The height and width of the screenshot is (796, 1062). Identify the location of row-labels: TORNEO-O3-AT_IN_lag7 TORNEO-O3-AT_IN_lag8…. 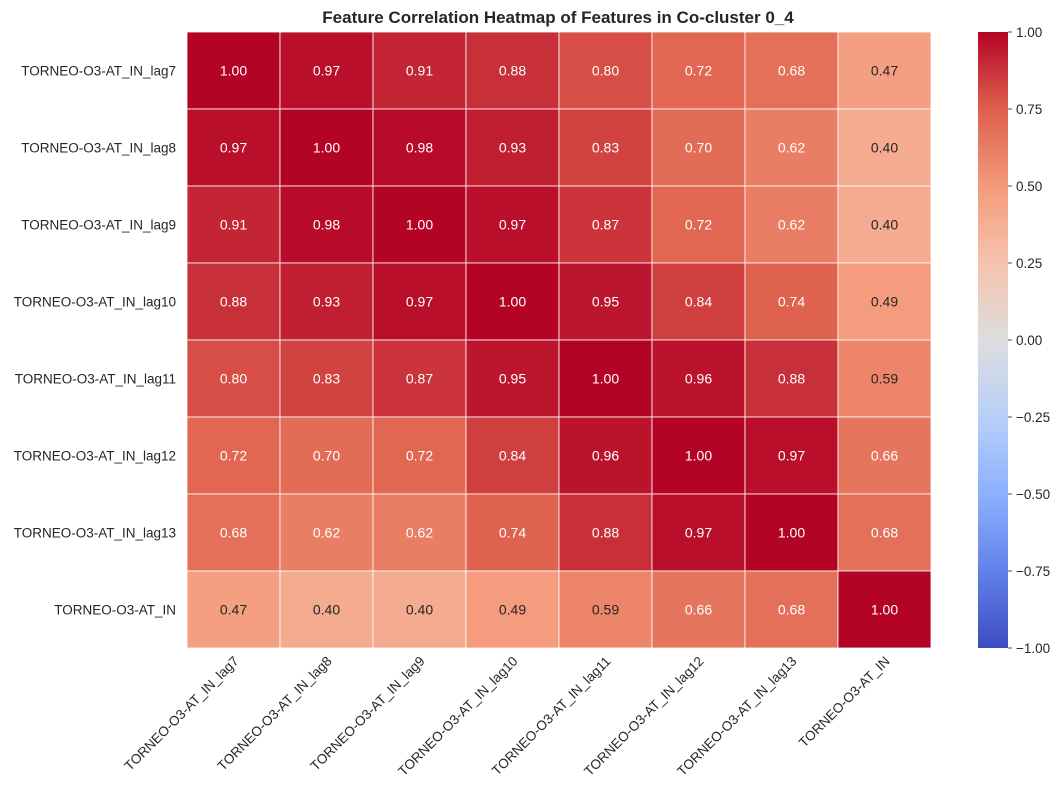
(95, 341).